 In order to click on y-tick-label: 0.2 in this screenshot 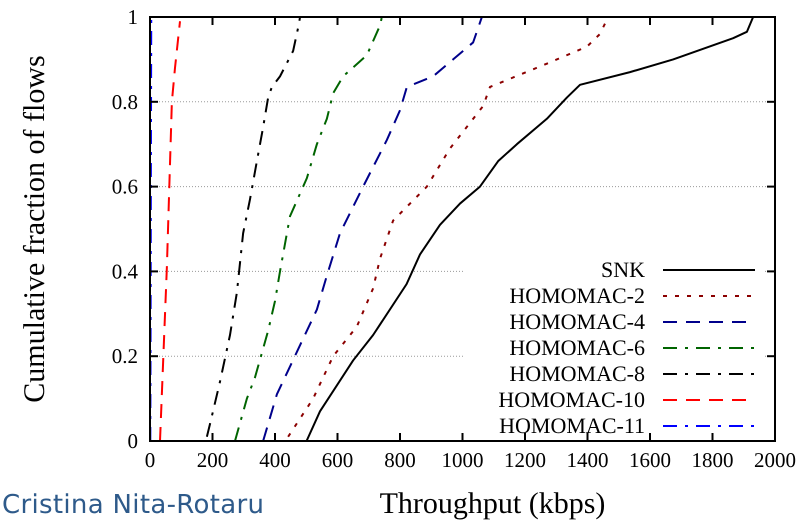, I will do `click(125, 356)`.